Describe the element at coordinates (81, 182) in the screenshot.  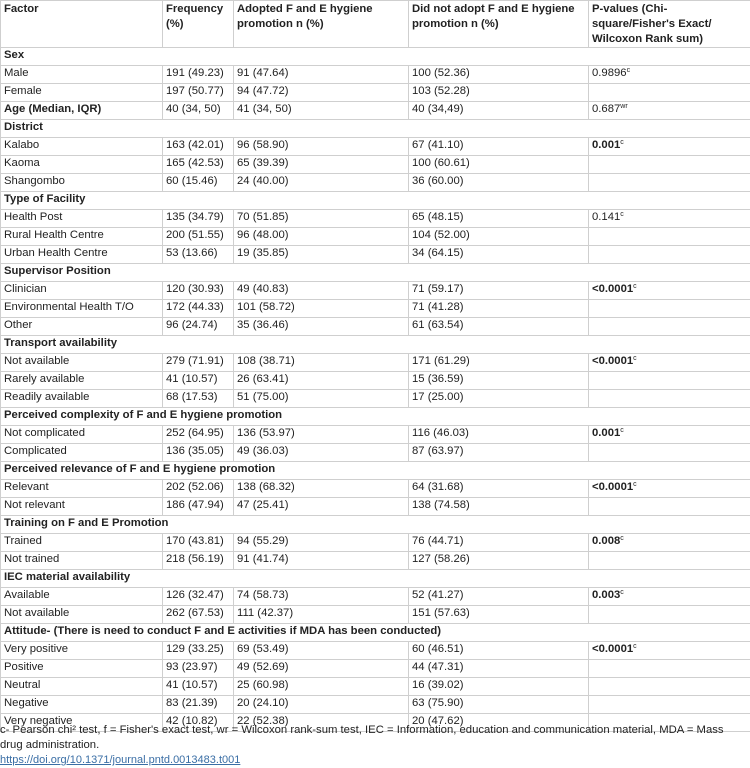
I see `factor-cell: Shangombo` at that location.